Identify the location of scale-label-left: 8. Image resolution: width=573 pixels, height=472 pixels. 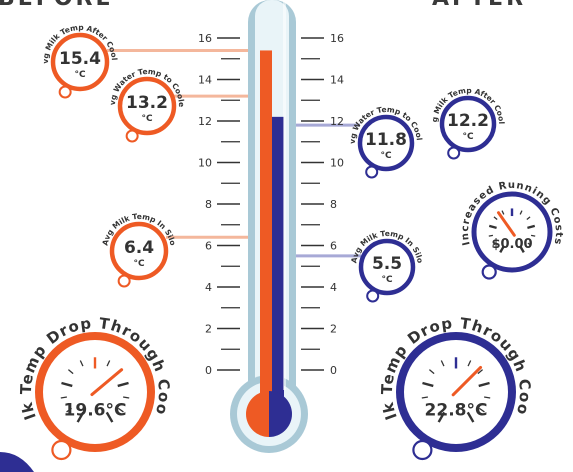
(208, 204).